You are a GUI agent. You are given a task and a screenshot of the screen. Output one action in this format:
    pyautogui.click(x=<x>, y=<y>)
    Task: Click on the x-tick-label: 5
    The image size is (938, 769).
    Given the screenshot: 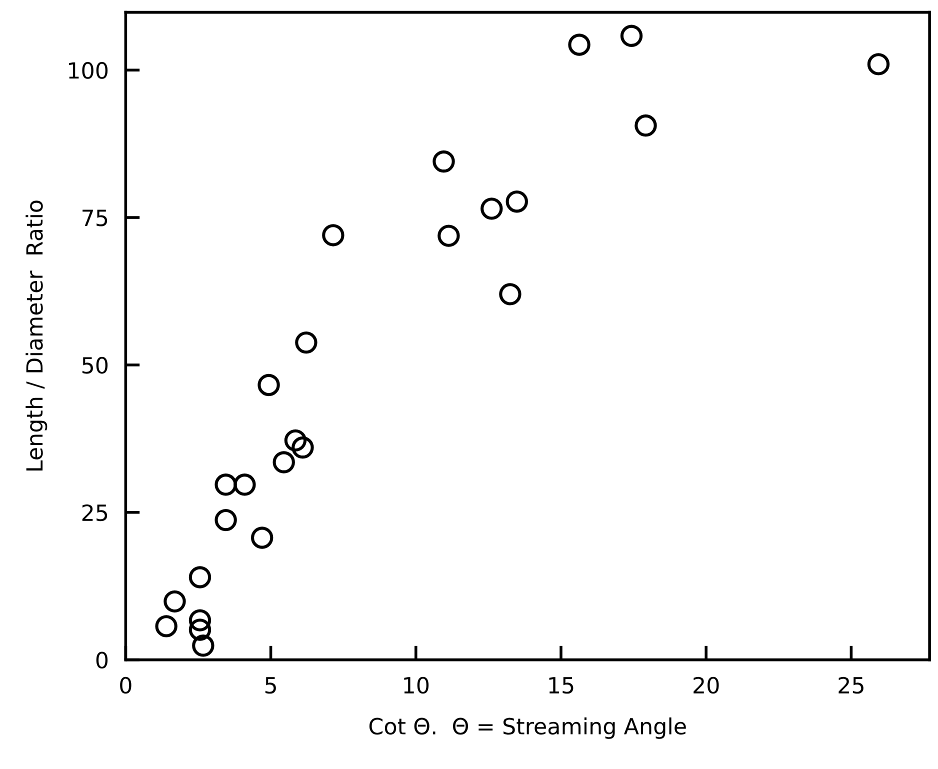 What is the action you would take?
    pyautogui.click(x=270, y=685)
    